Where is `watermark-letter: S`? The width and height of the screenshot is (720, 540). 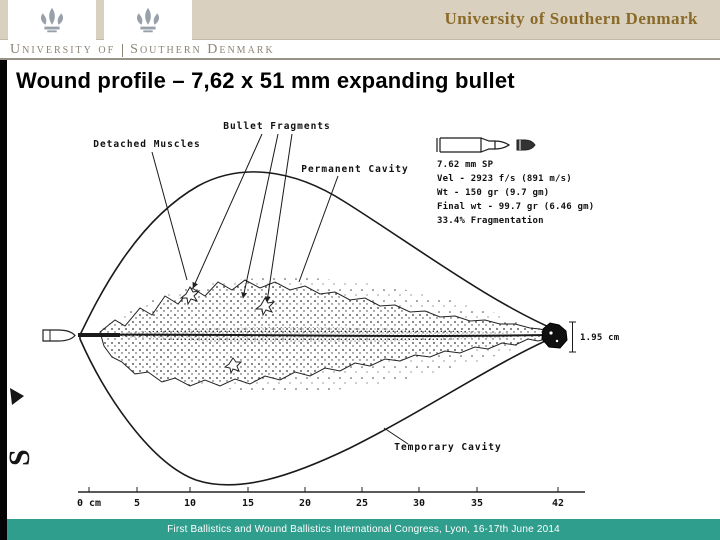 watermark-letter: S is located at coordinates (20, 457).